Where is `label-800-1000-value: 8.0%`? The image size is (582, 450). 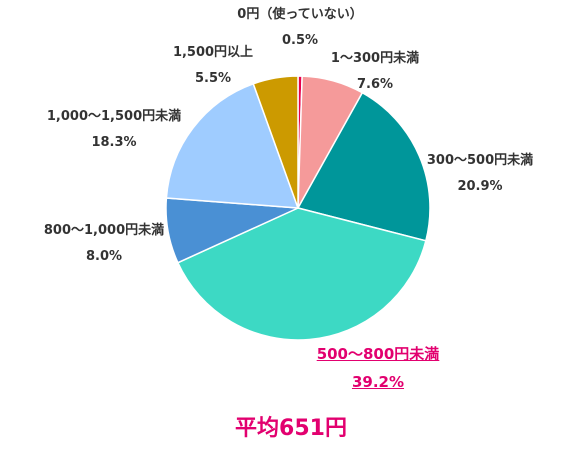 label-800-1000-value: 8.0% is located at coordinates (104, 256).